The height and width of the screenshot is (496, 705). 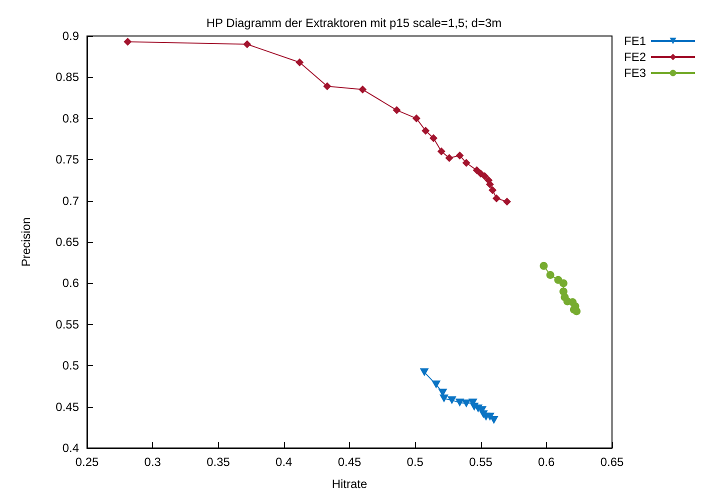 I want to click on chart-title: HP Diagramm der Extraktoren mit p15 scale=1,5; d=3m, so click(x=354, y=23).